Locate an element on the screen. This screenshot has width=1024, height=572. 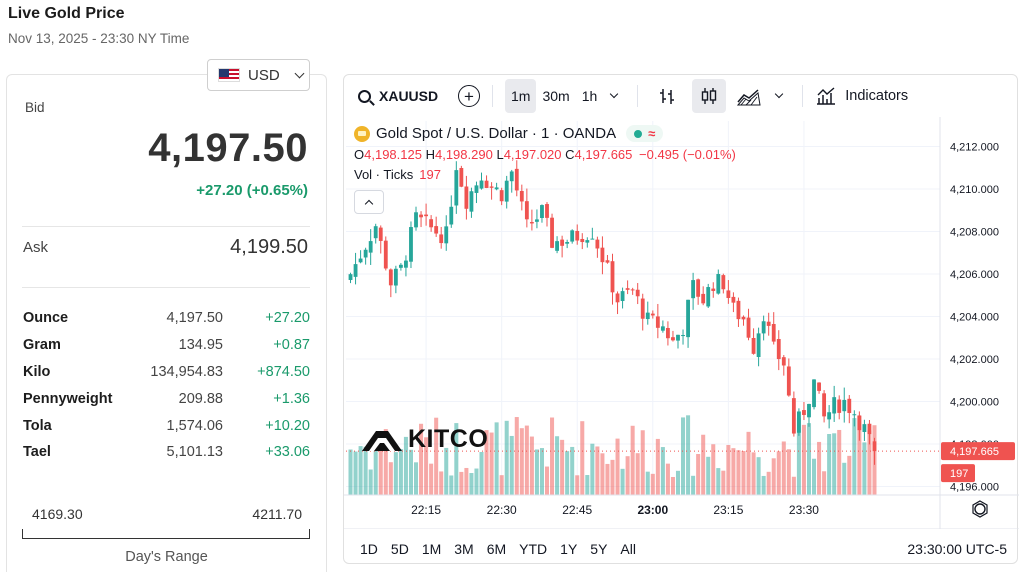
time-axis: 22:15 22:30 22:45 23:00 23:15 23:30 is located at coordinates (681, 511).